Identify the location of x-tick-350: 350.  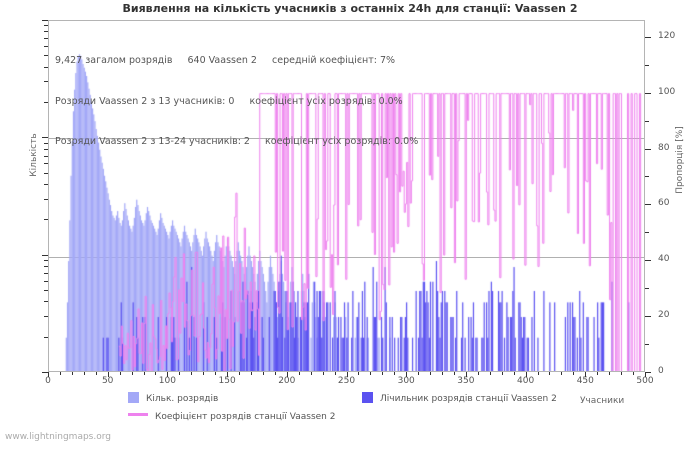
(466, 381).